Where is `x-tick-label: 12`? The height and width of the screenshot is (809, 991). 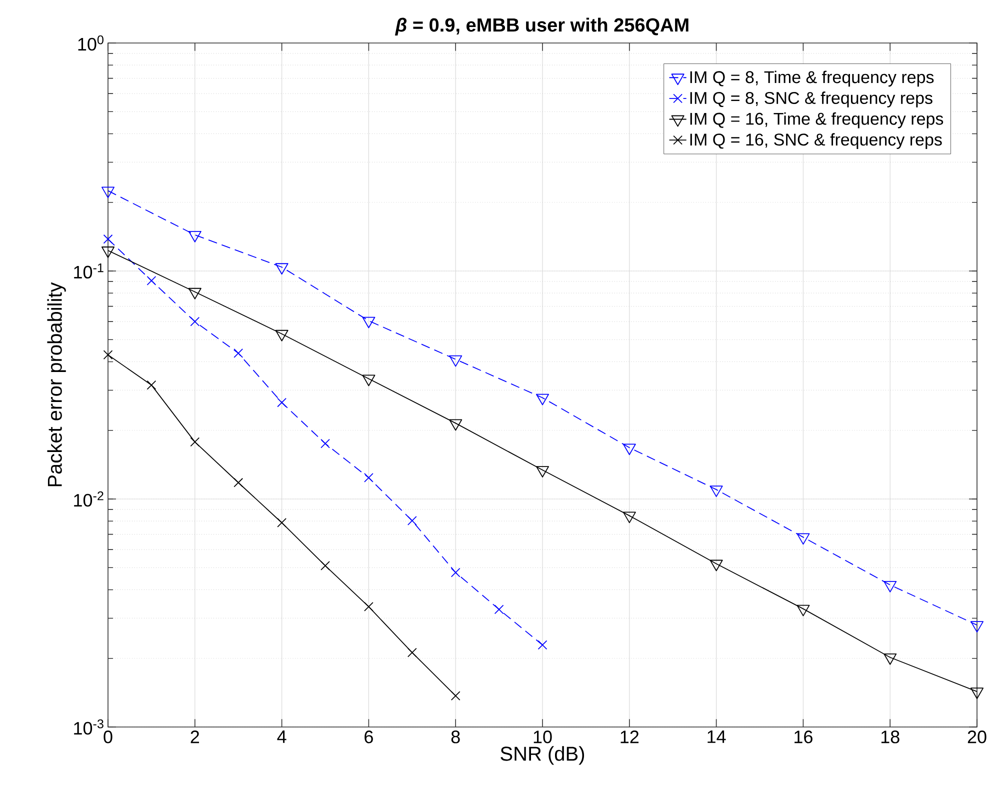
x-tick-label: 12 is located at coordinates (629, 737).